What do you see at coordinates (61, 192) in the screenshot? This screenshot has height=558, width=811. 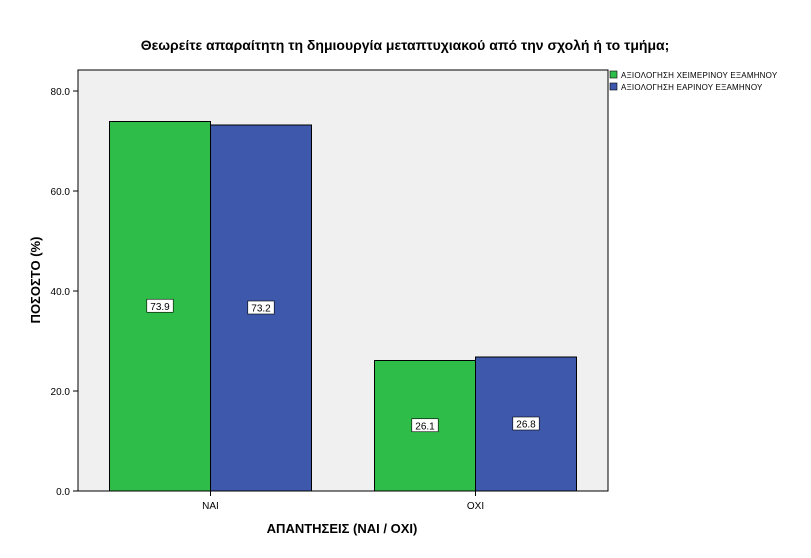 I see `y-tick-label: 60.0` at bounding box center [61, 192].